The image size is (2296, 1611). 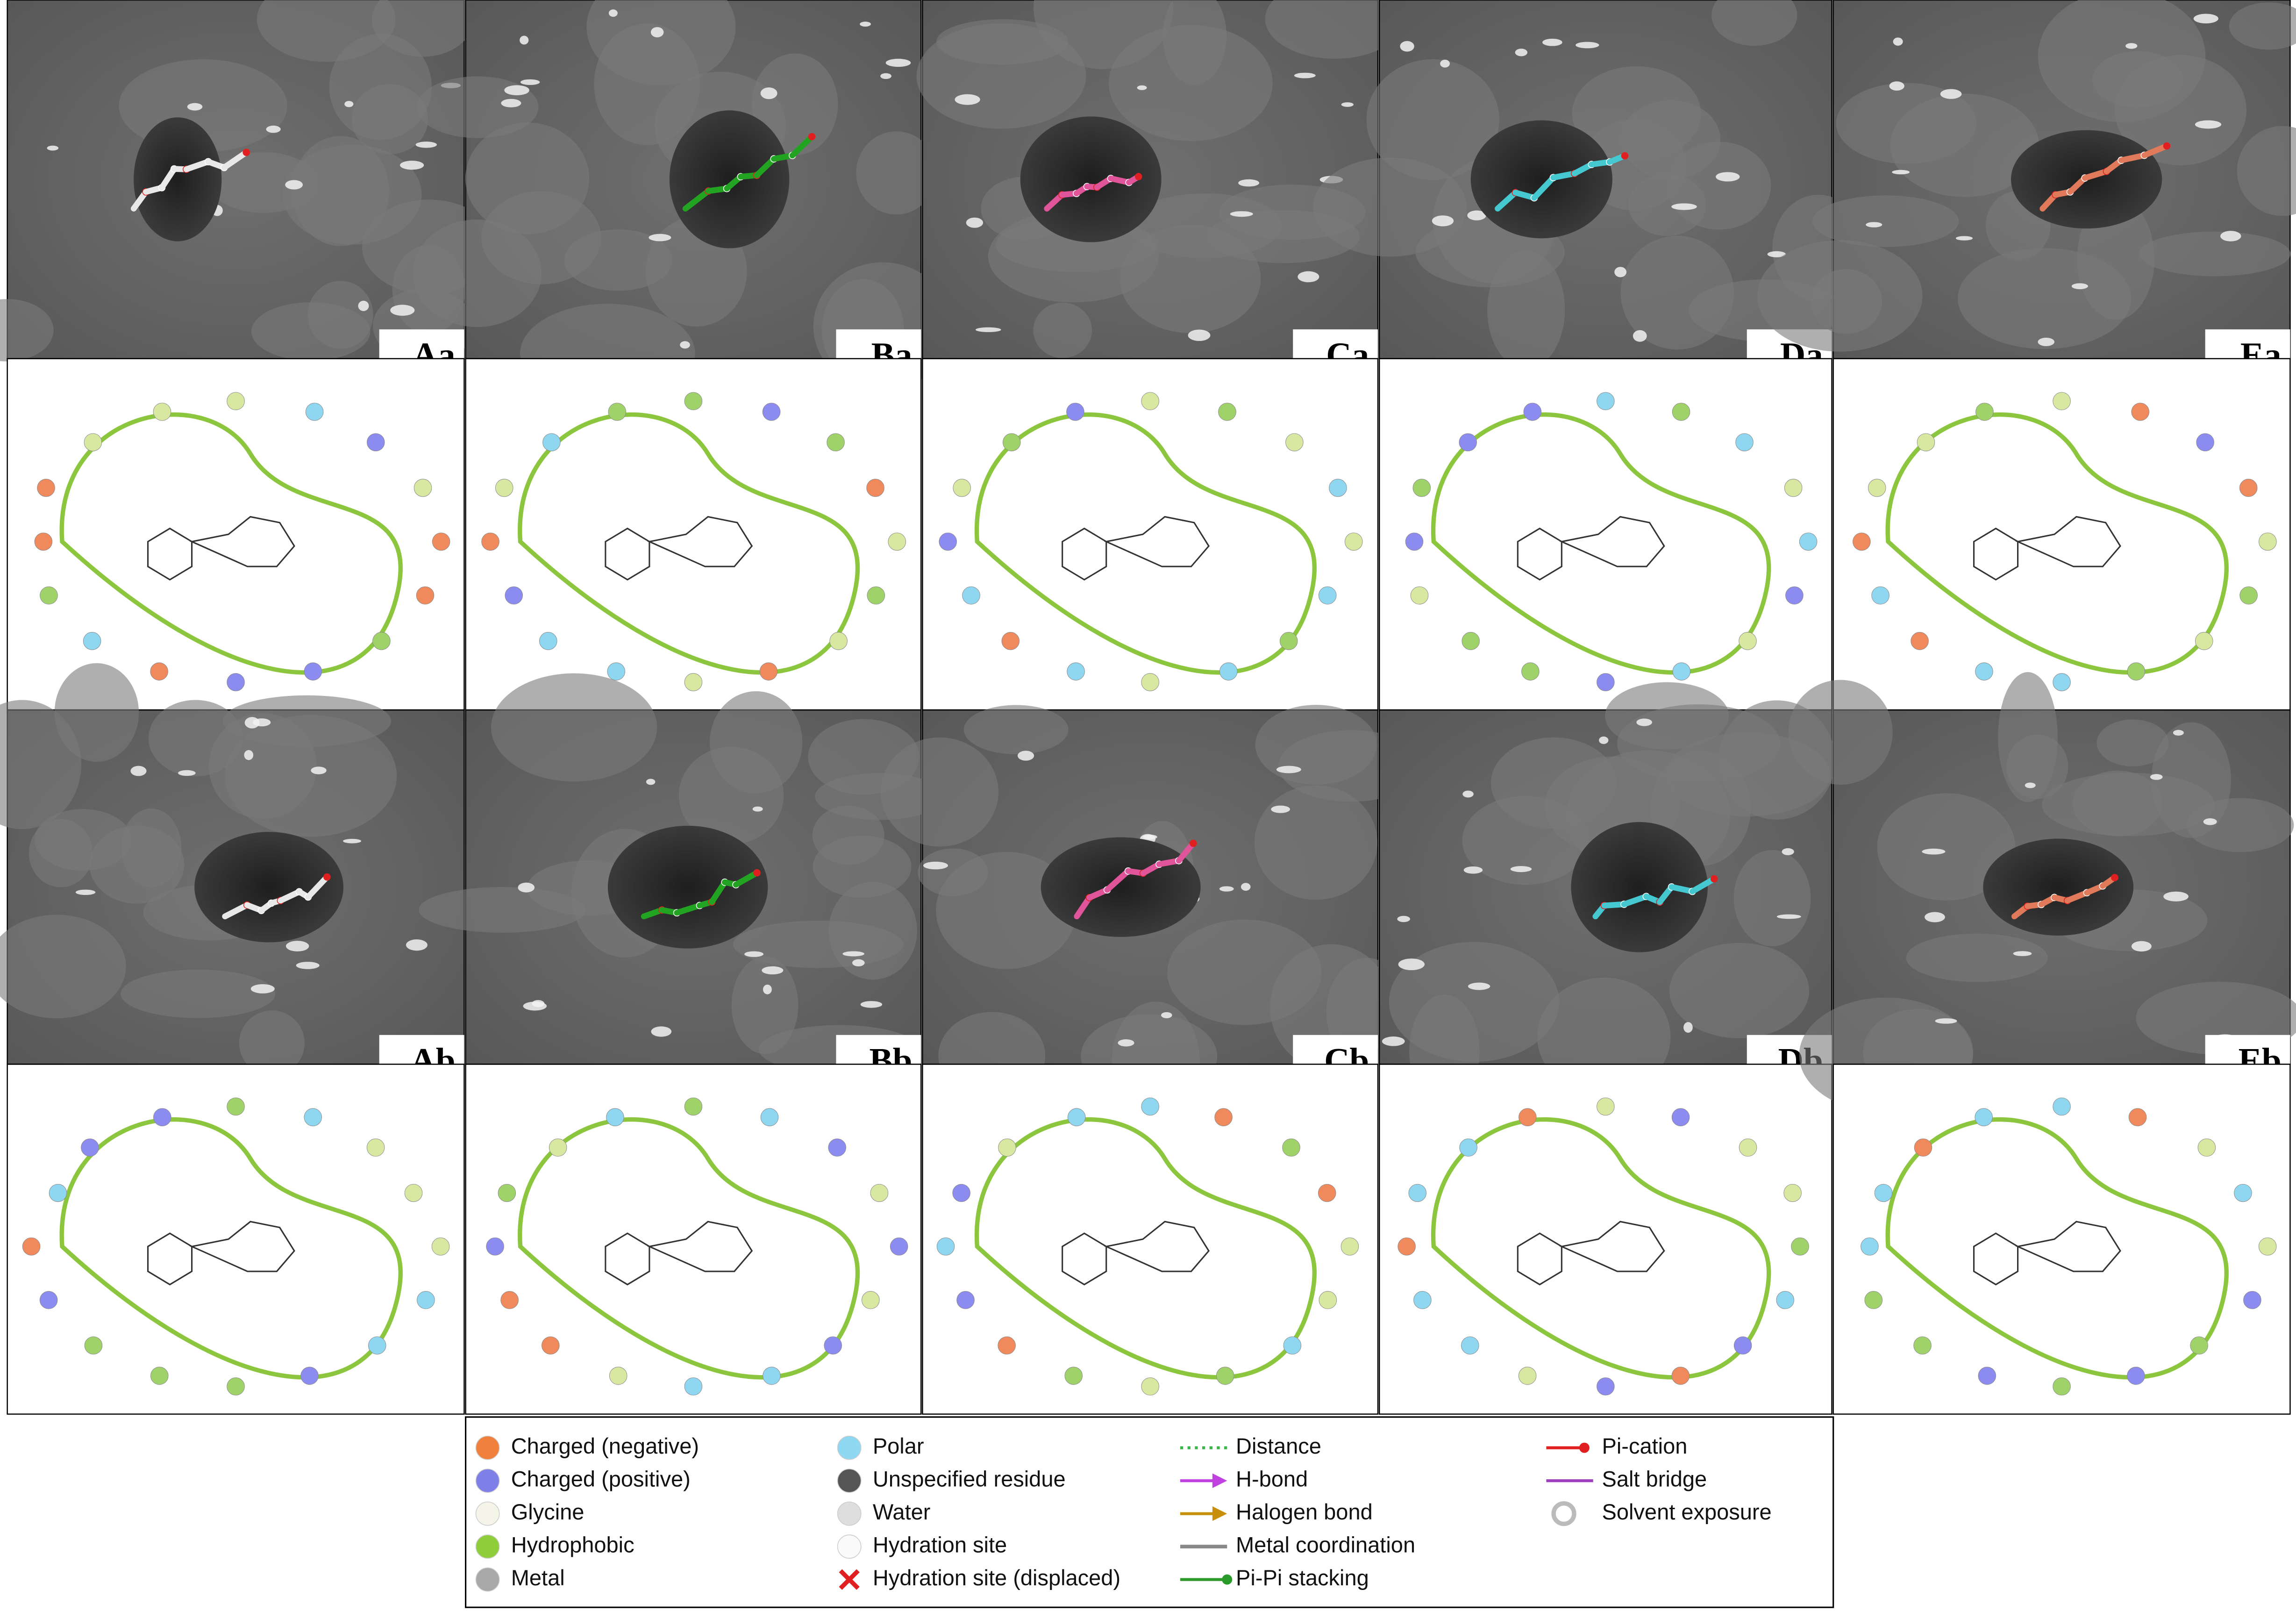 I want to click on legend-label: Unspecified residue, so click(x=969, y=1478).